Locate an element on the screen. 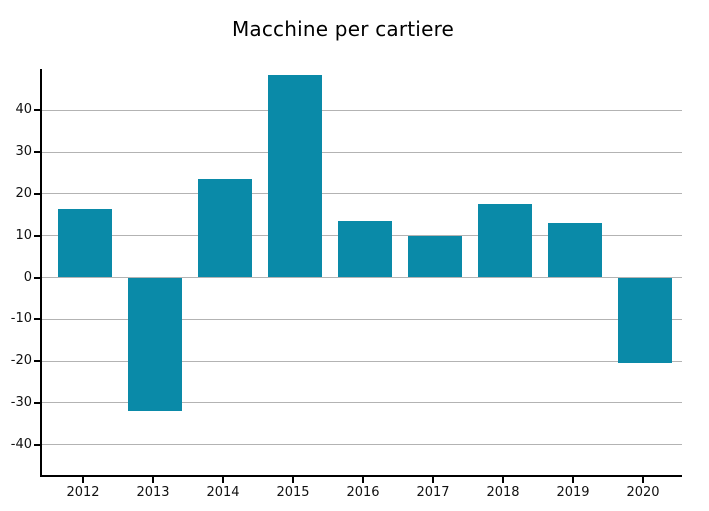 The height and width of the screenshot is (511, 709). bar-2014 is located at coordinates (225, 228).